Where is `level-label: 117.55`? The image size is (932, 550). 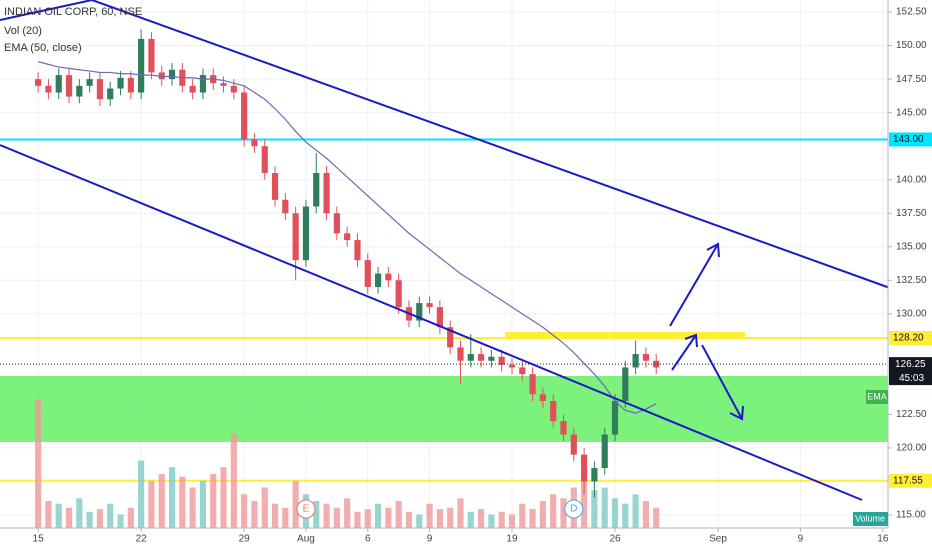
level-label: 117.55 is located at coordinates (908, 480).